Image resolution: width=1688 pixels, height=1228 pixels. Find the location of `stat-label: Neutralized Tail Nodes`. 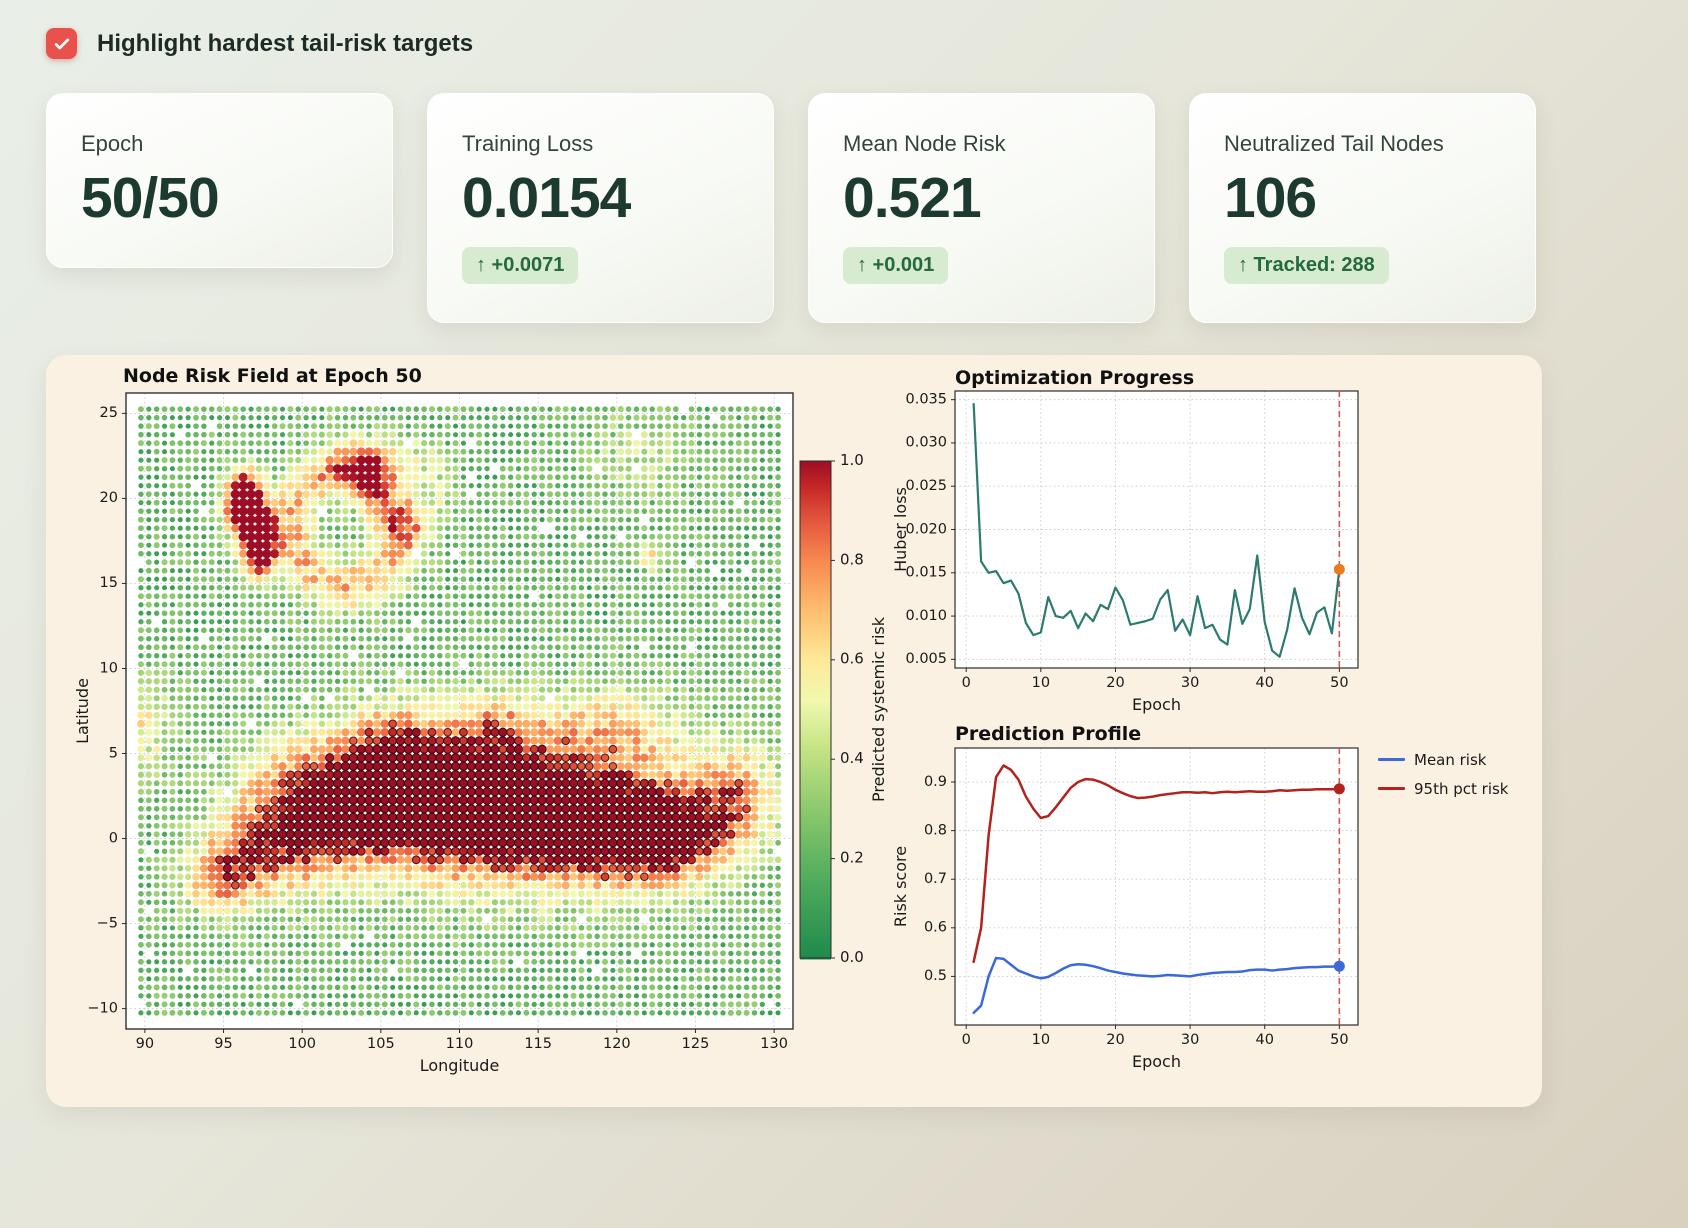

stat-label: Neutralized Tail Nodes is located at coordinates (1334, 143).